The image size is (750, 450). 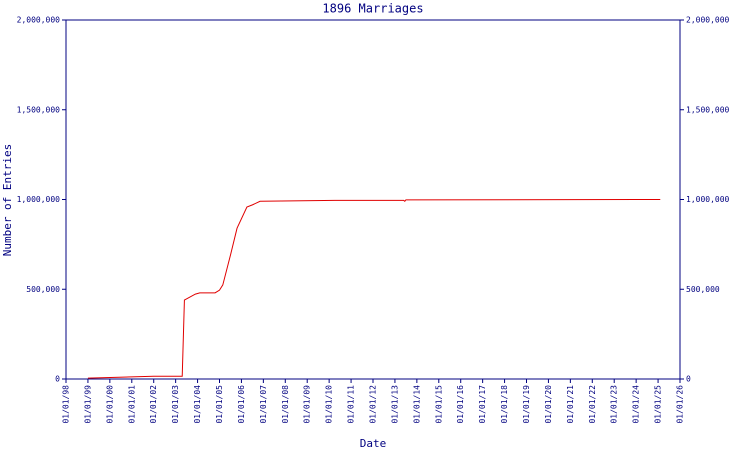 I want to click on x-tick-label: 01/01/98, so click(x=66, y=404).